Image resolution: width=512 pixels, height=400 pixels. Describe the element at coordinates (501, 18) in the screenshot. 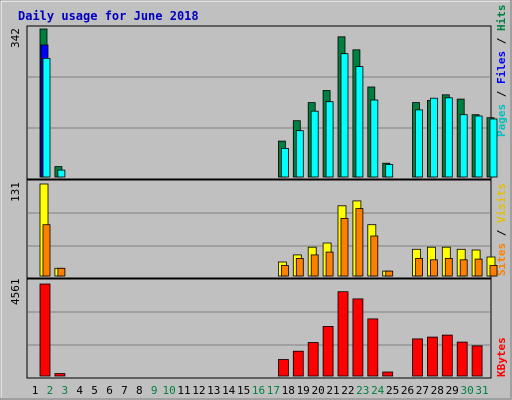

I see `legend-hits: Hits` at that location.